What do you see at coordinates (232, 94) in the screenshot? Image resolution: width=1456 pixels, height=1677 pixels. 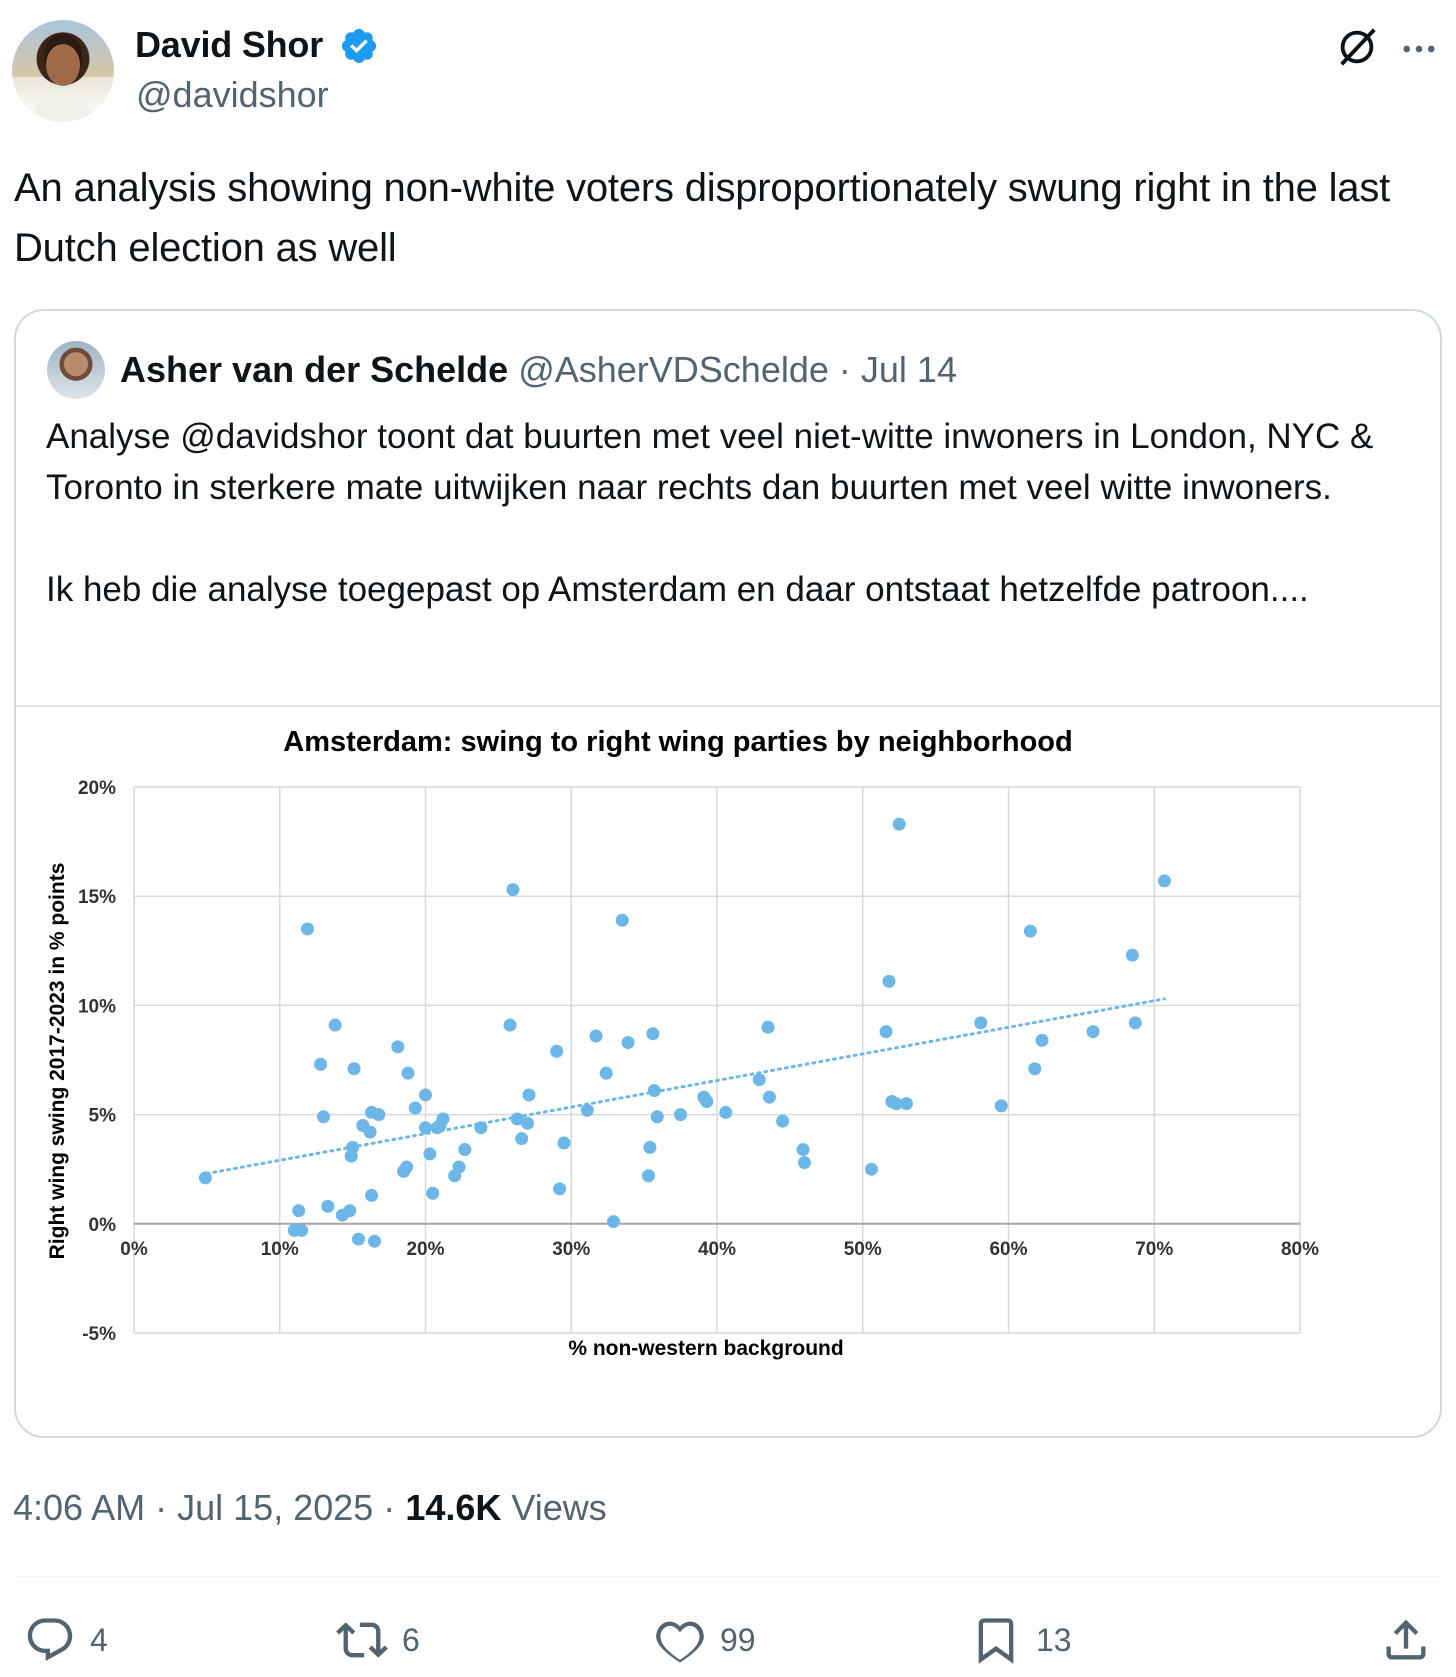 I see `author-handle: @davidshor` at bounding box center [232, 94].